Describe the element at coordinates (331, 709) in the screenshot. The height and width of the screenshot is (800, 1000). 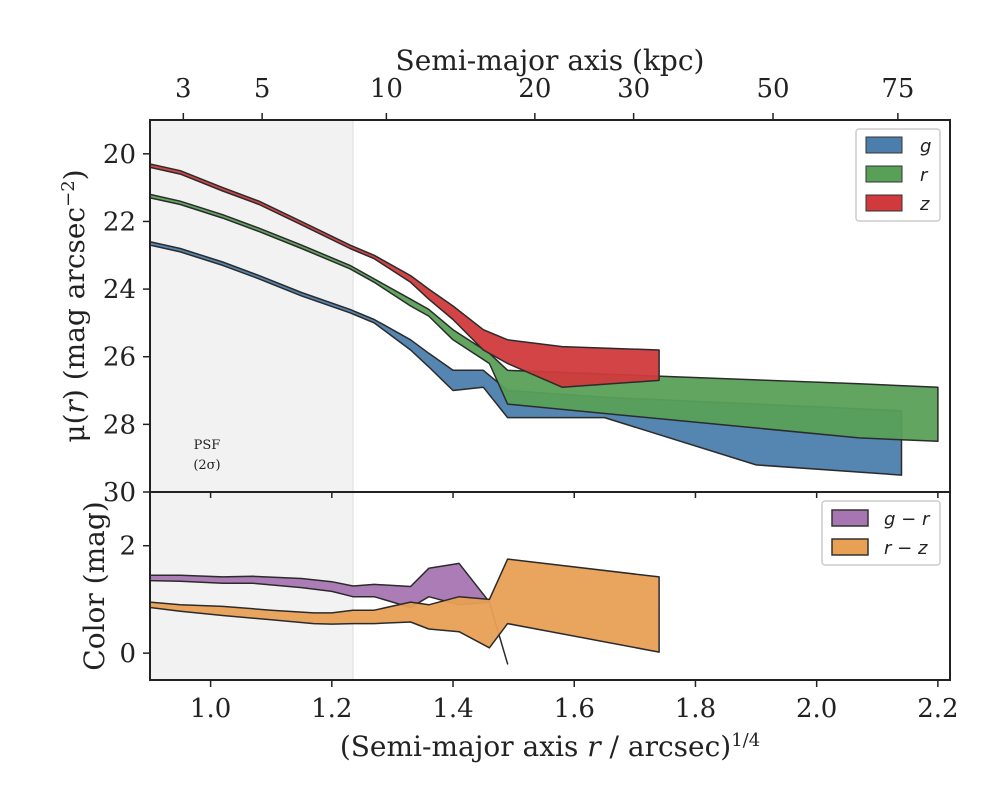
I see `x-tick-label: 1.2` at that location.